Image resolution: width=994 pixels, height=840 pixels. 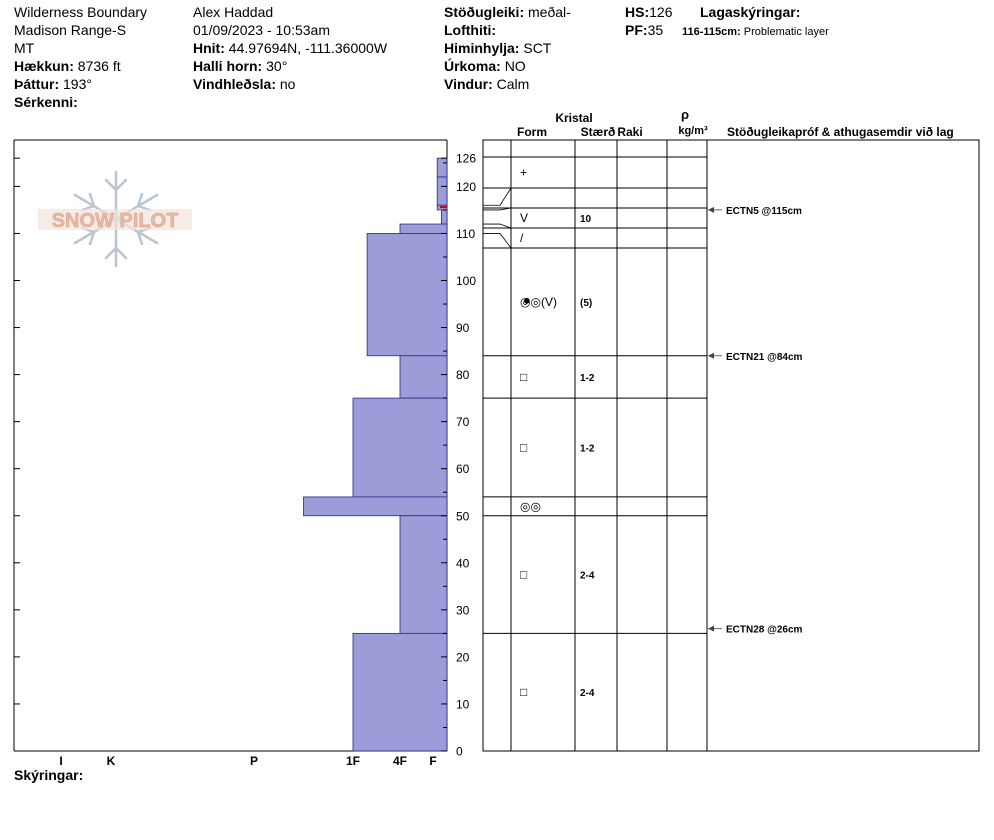 What do you see at coordinates (587, 576) in the screenshot?
I see `crystal-size-9: 2-4` at bounding box center [587, 576].